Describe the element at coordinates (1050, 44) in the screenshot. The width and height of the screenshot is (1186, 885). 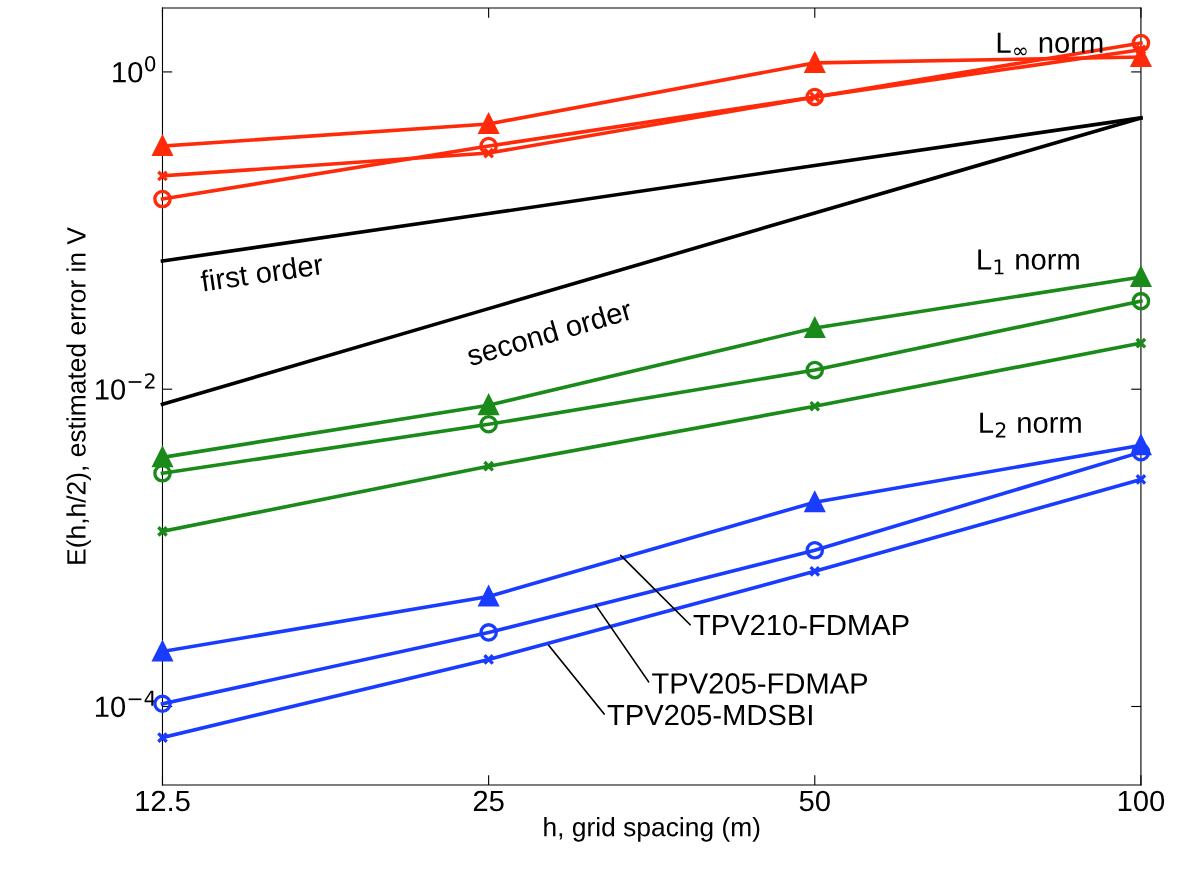
I see `annotation: L$_{∞}$ norm` at that location.